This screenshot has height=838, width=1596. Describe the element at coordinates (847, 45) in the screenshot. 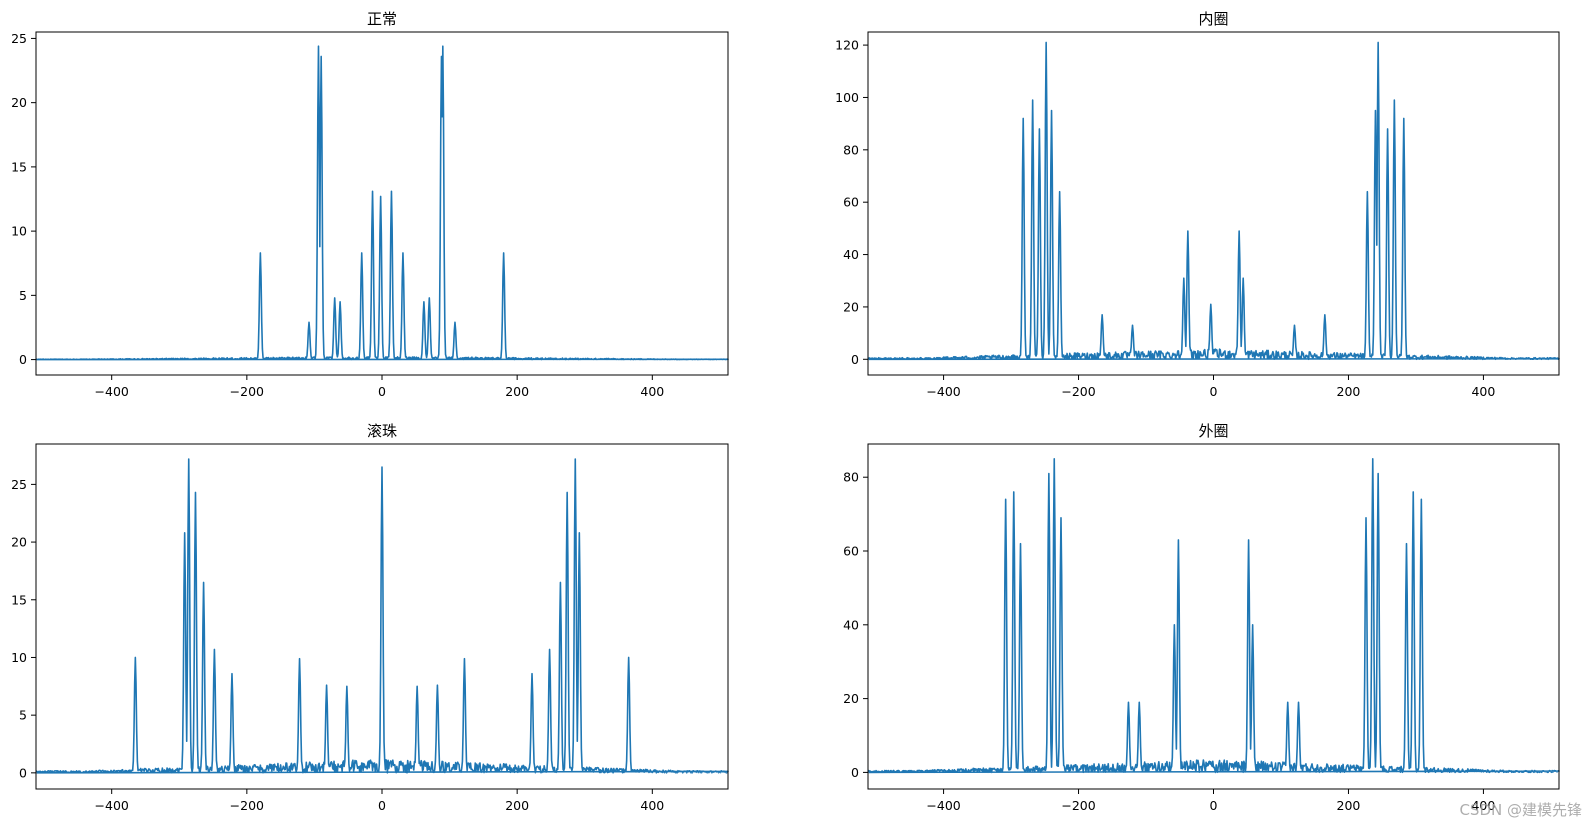

I see `y-tick-label: 120` at that location.